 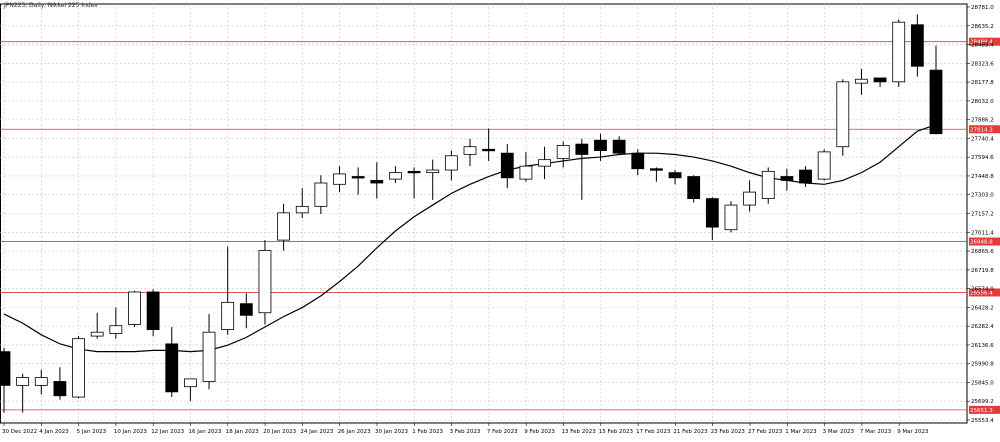 I want to click on x-tick-label: 12 Jan 2023, so click(x=167, y=432).